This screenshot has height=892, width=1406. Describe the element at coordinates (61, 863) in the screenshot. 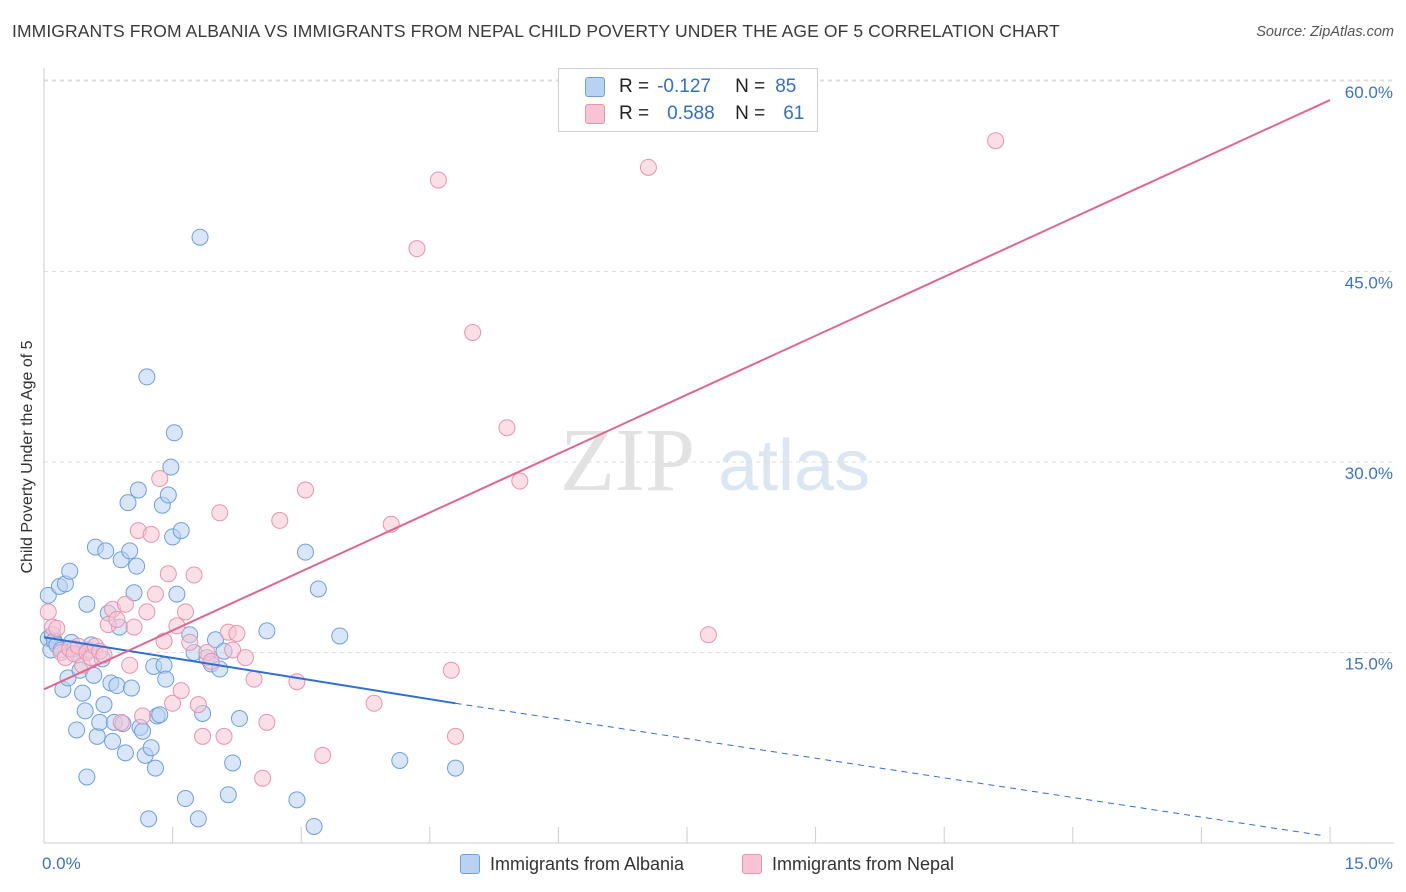

I see `x-tick-label-min: 0.0%` at that location.